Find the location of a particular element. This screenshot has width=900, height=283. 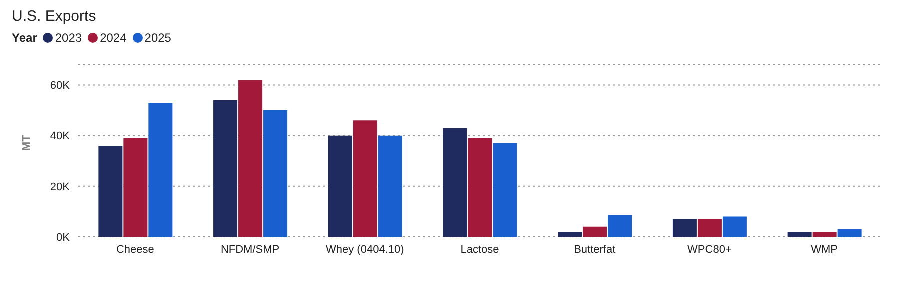

chart-title: U.S. Exports is located at coordinates (55, 16).